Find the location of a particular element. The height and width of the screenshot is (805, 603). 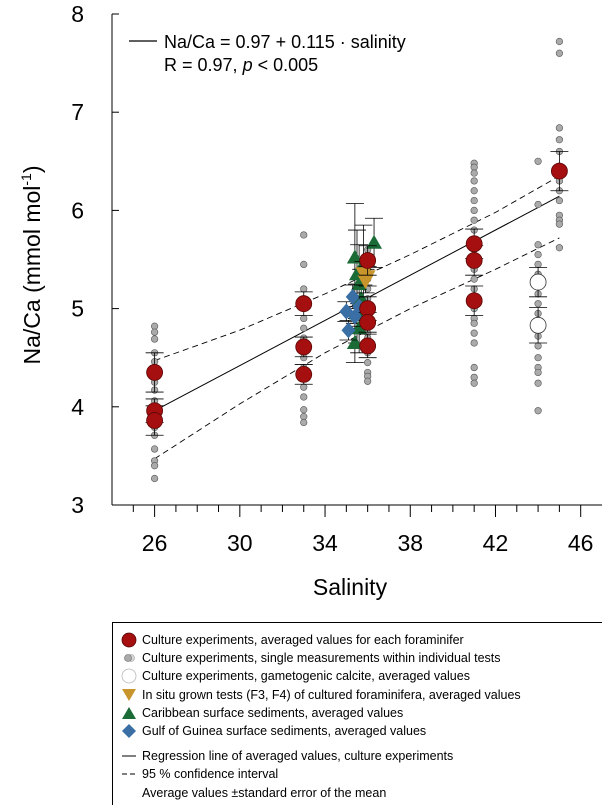

y-tick-label: 8 is located at coordinates (77, 14).